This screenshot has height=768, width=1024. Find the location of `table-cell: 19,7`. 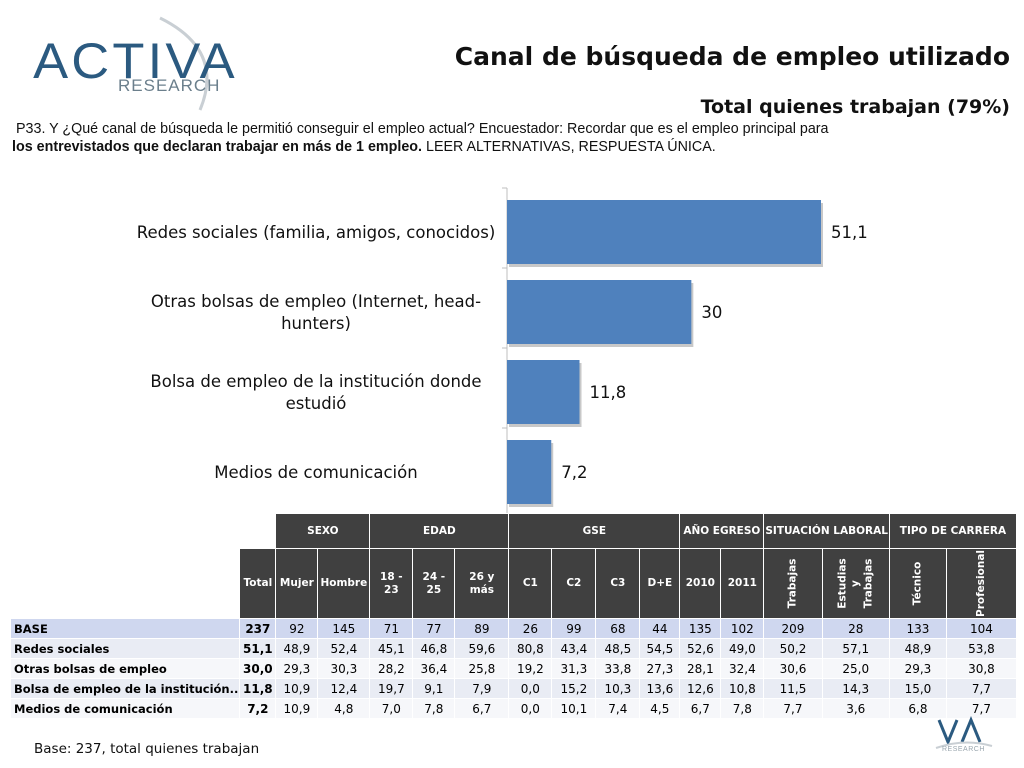

table-cell: 19,7 is located at coordinates (391, 688).